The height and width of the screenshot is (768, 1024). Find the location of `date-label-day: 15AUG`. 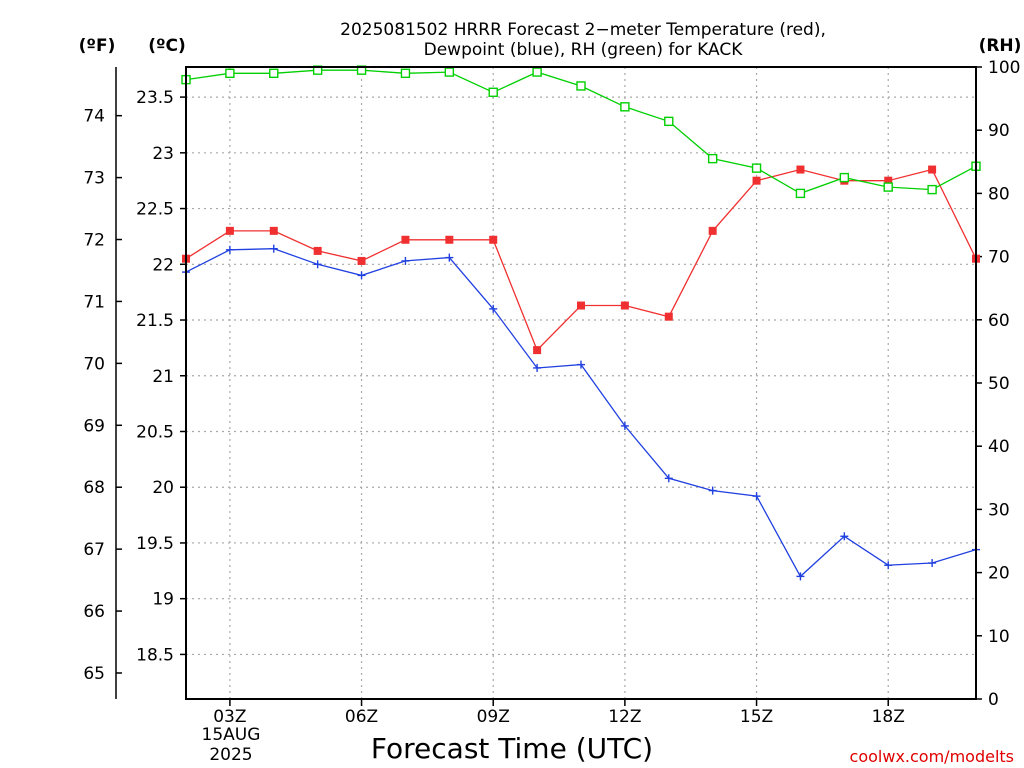

date-label-day: 15AUG is located at coordinates (231, 735).